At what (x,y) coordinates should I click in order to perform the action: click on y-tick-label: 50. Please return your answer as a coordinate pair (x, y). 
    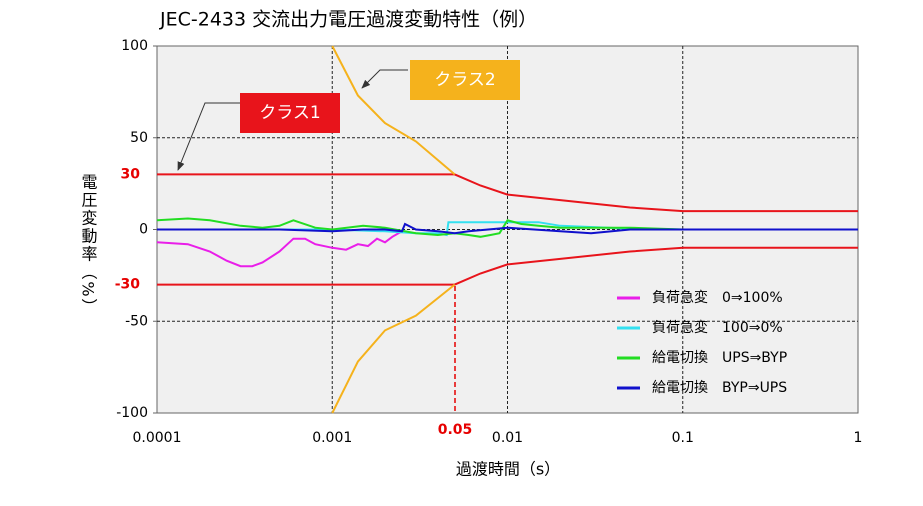
    Looking at the image, I should click on (139, 138).